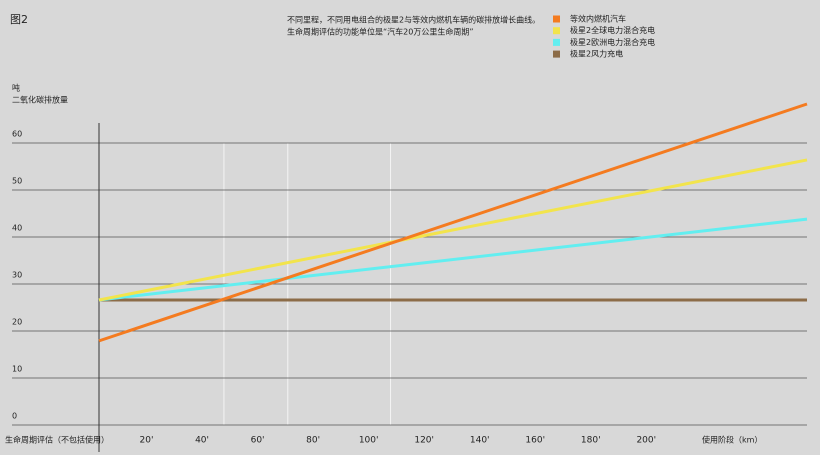 The height and width of the screenshot is (455, 820). I want to click on y-axis-label: 吨, so click(16, 88).